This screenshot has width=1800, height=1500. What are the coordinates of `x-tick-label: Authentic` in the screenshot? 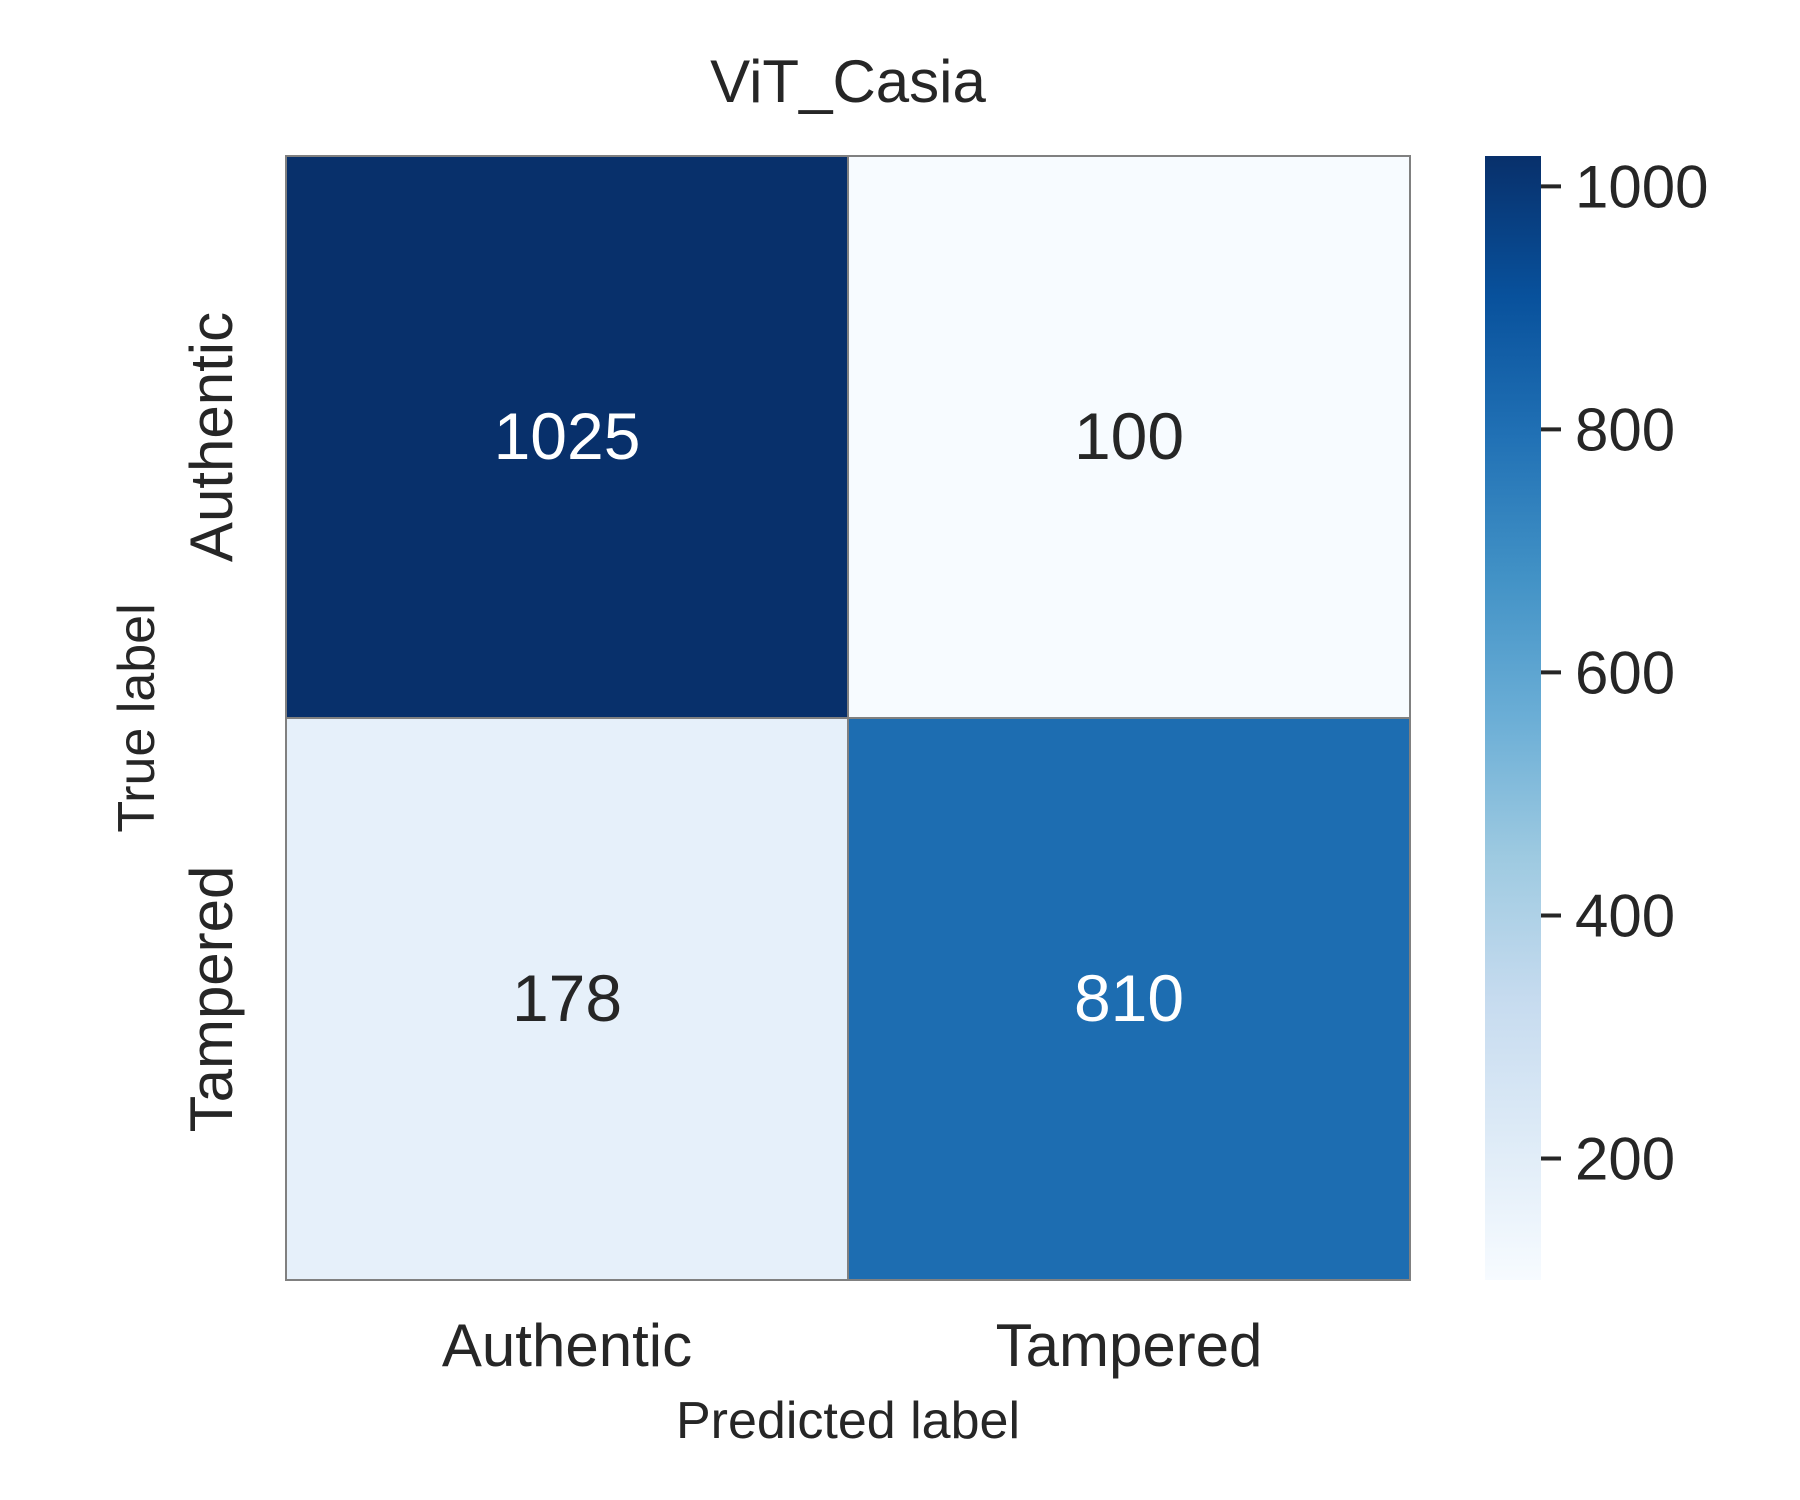 It's located at (567, 1345).